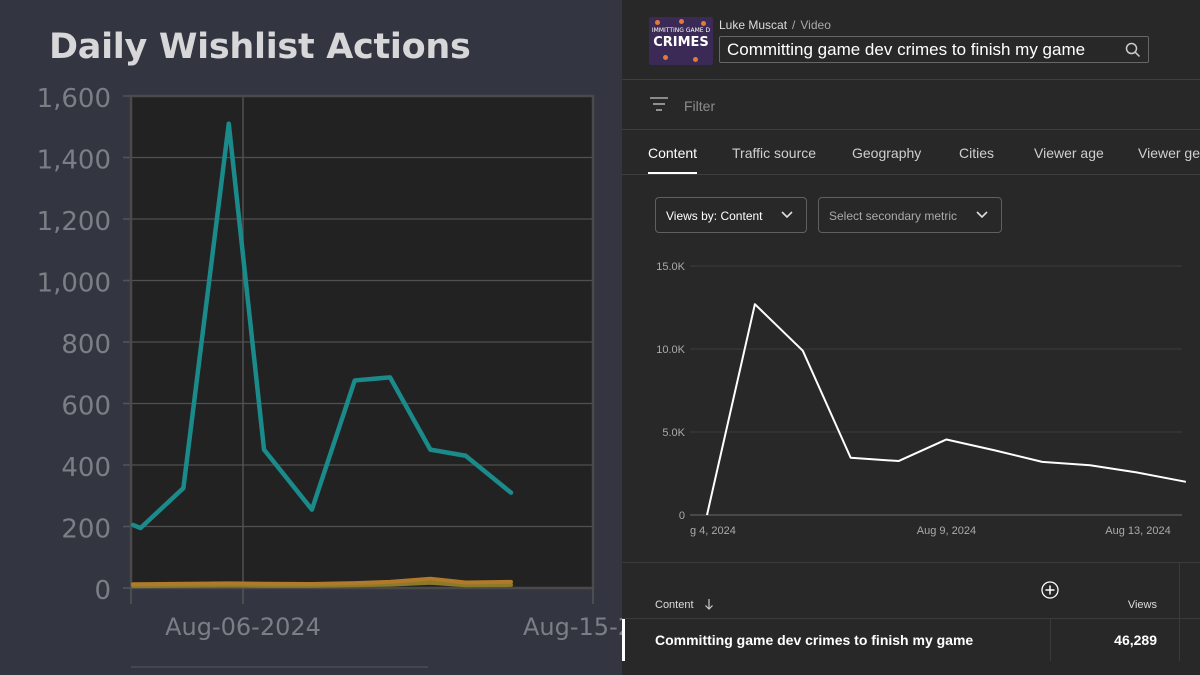  What do you see at coordinates (1050, 590) in the screenshot?
I see `add-column-icon` at bounding box center [1050, 590].